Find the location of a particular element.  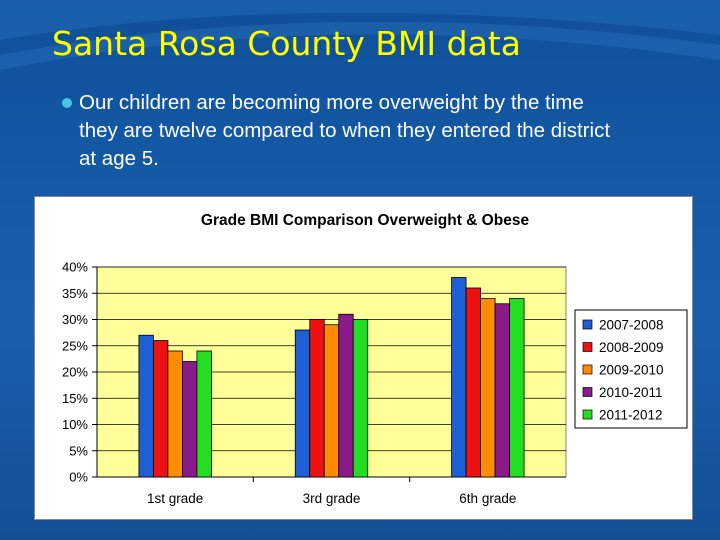

y-tick-label: 5% is located at coordinates (78, 450).